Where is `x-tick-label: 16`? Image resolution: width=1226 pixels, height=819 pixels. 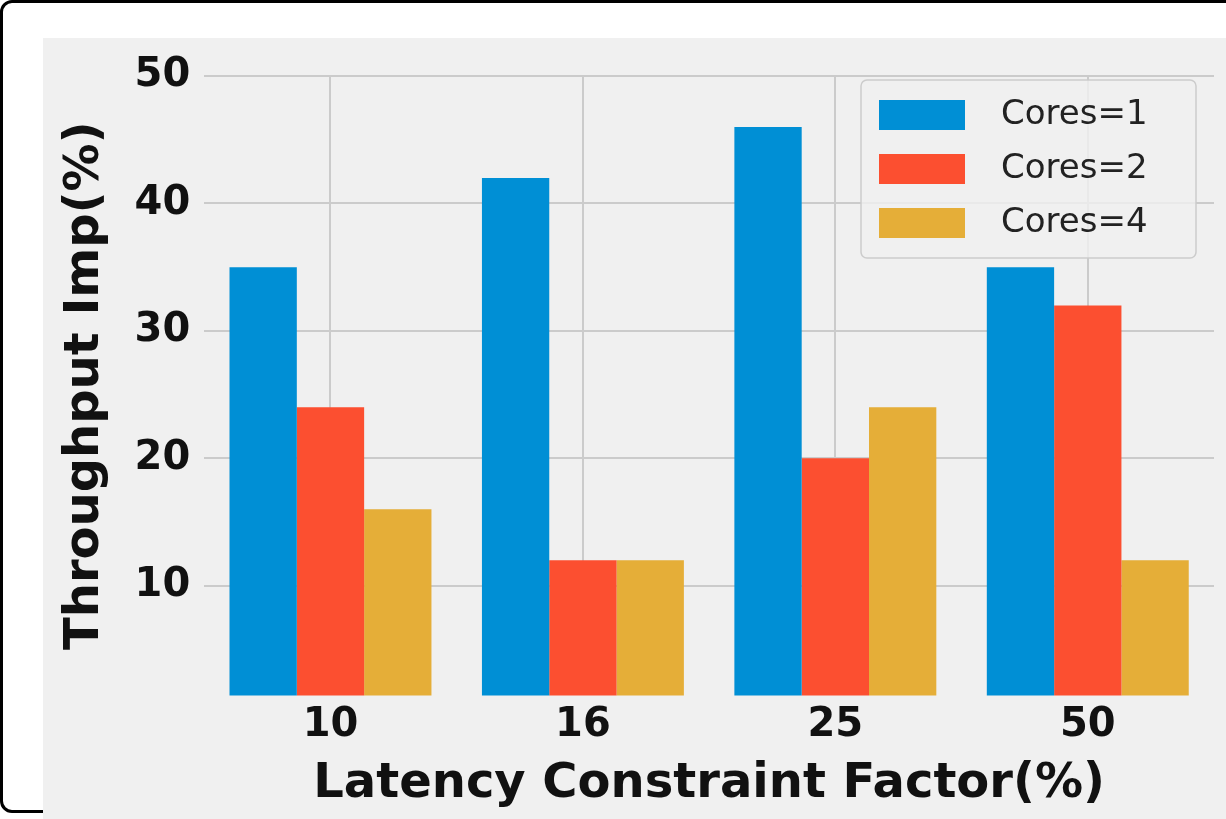 x-tick-label: 16 is located at coordinates (583, 721).